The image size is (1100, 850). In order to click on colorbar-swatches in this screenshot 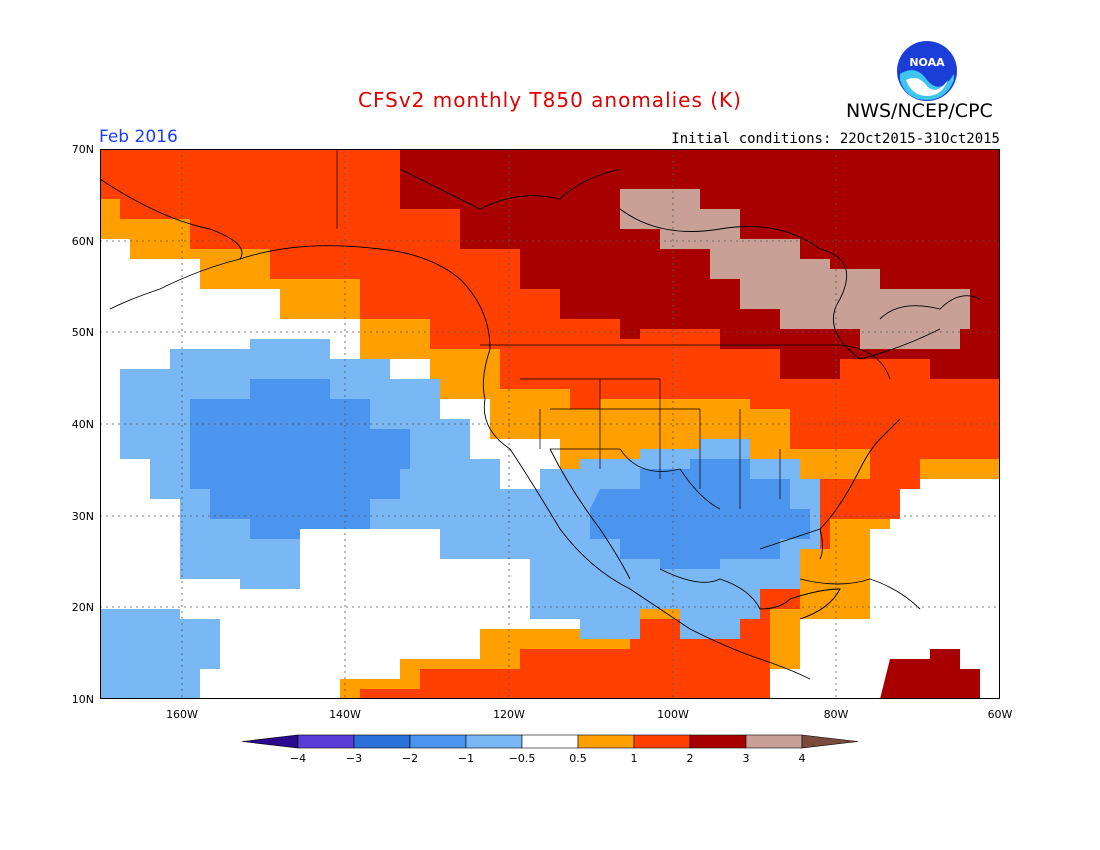, I will do `click(550, 741)`.